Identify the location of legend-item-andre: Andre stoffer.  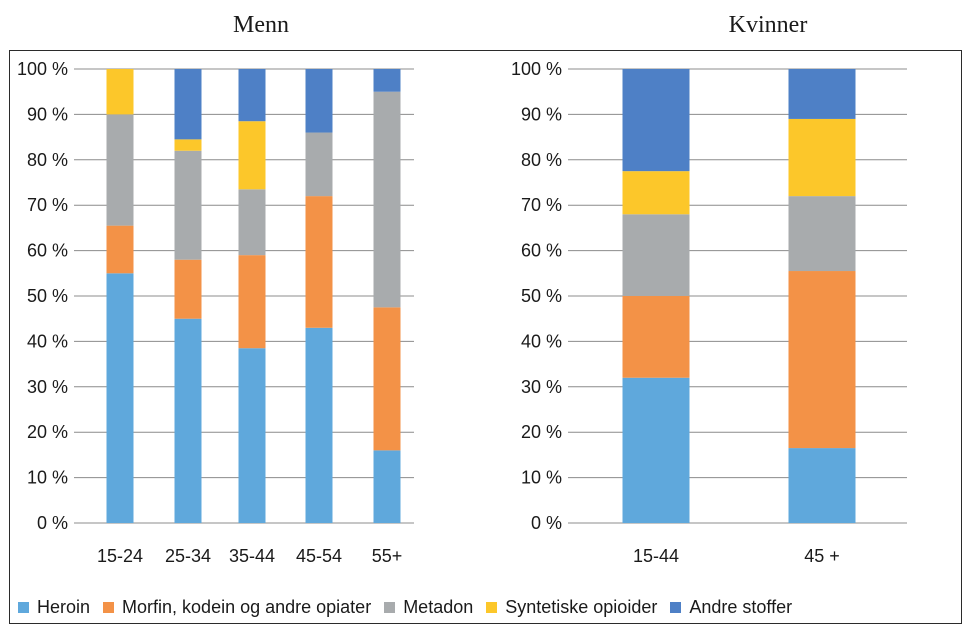
(731, 607).